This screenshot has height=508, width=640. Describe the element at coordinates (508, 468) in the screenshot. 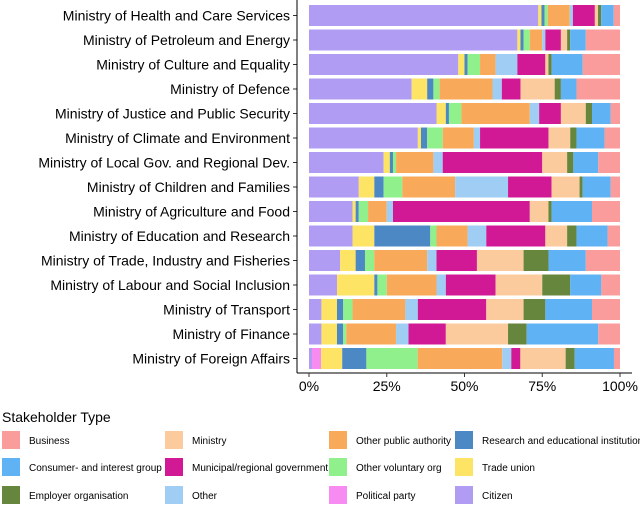

I see `legend-label: Trade union` at that location.